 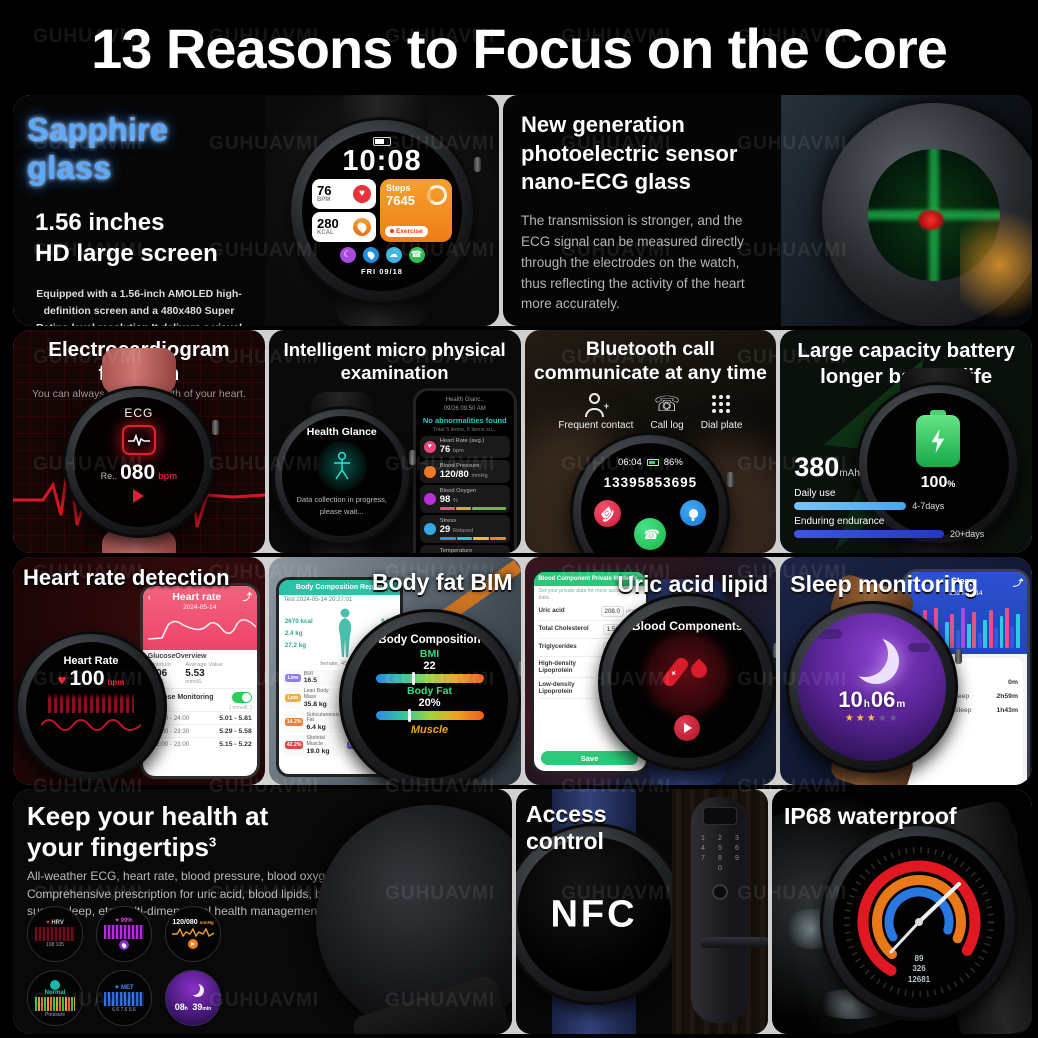 I want to click on decline-call-button: ☎, so click(x=608, y=513).